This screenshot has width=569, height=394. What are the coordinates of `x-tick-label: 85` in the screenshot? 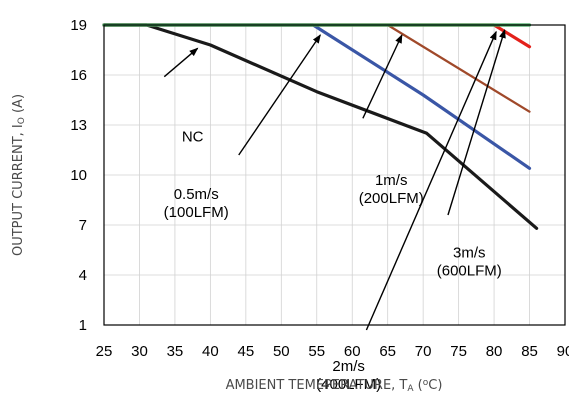 It's located at (529, 351).